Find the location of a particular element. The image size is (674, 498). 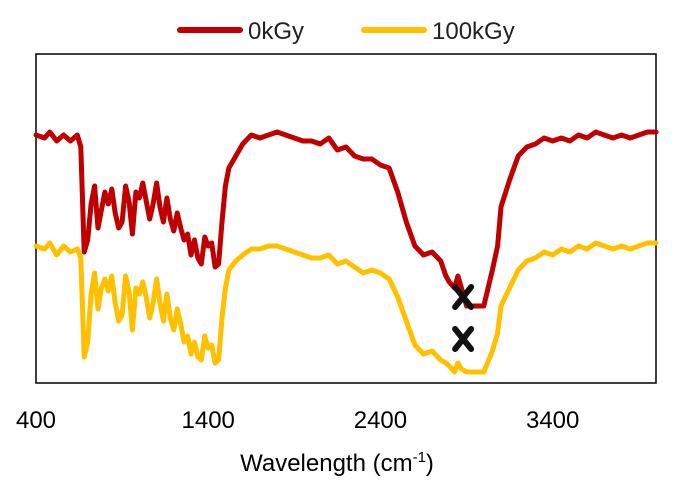

x-tick-label: 2400 is located at coordinates (380, 420).